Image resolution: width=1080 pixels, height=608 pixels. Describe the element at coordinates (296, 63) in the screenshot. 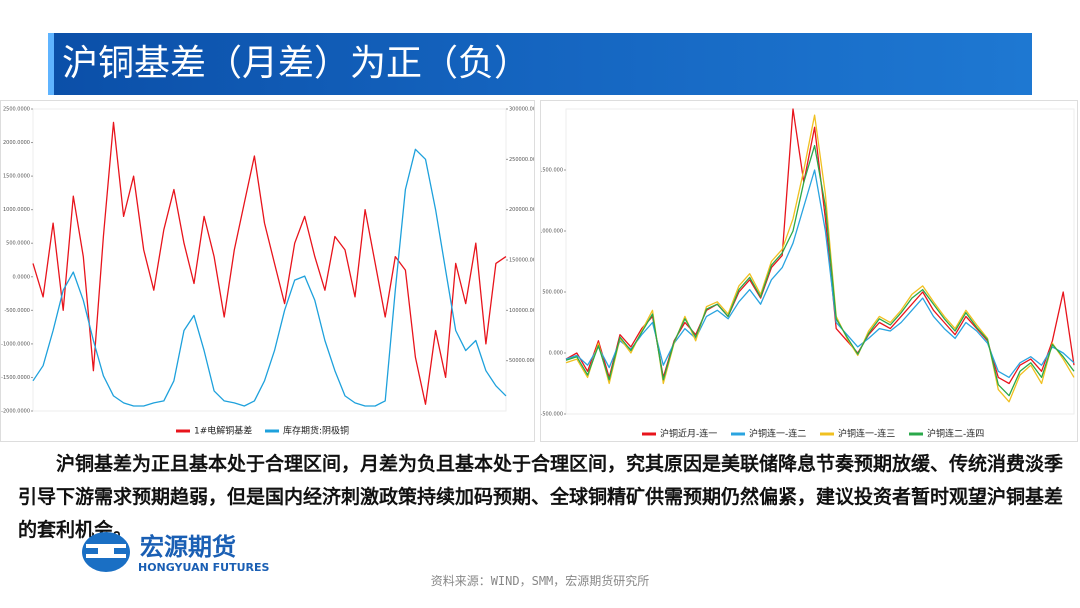

I see `slide-title: 沪铜基差（月差）为正（负）` at that location.